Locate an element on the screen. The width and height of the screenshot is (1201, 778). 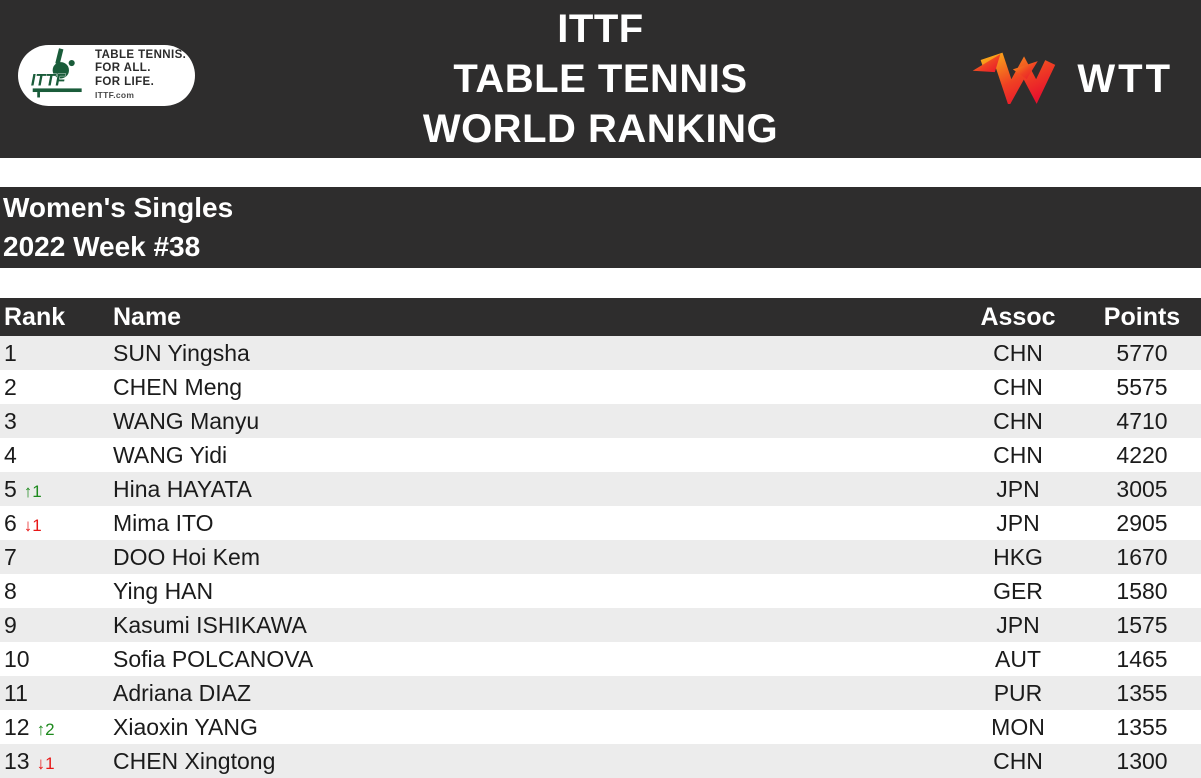
player-name: SUN Yingsha is located at coordinates (181, 352).